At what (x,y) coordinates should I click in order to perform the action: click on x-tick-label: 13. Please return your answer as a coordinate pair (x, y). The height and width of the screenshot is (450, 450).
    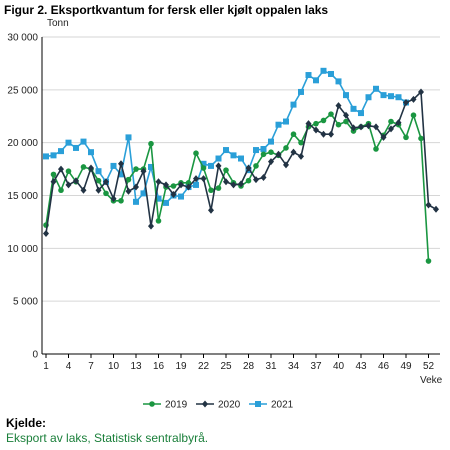
    Looking at the image, I should click on (136, 366).